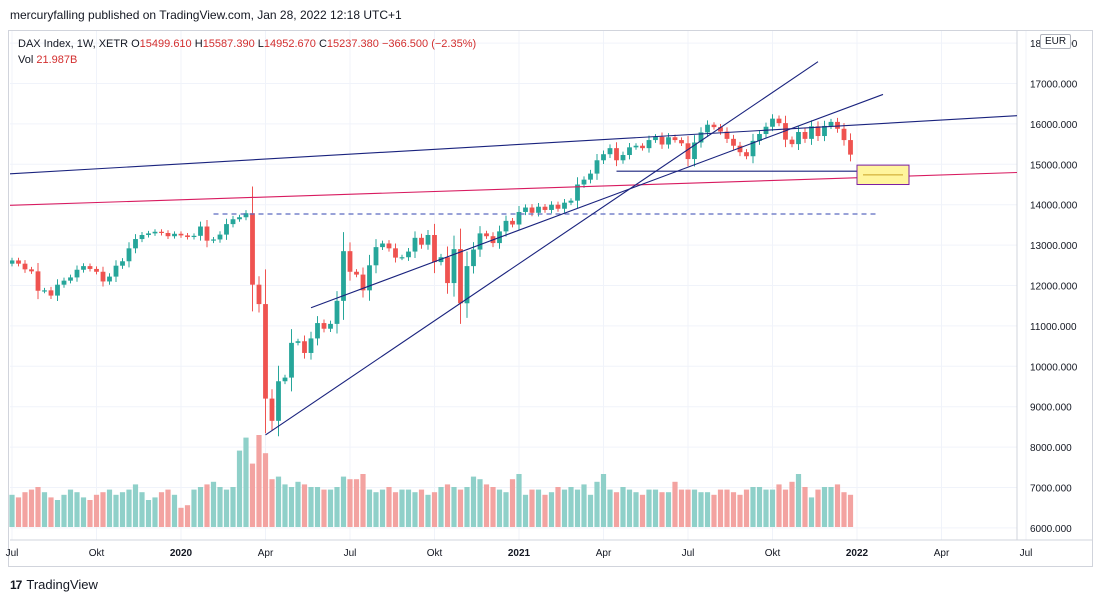 The height and width of the screenshot is (602, 1100). What do you see at coordinates (1056, 41) in the screenshot?
I see `currency-button: EUR` at bounding box center [1056, 41].